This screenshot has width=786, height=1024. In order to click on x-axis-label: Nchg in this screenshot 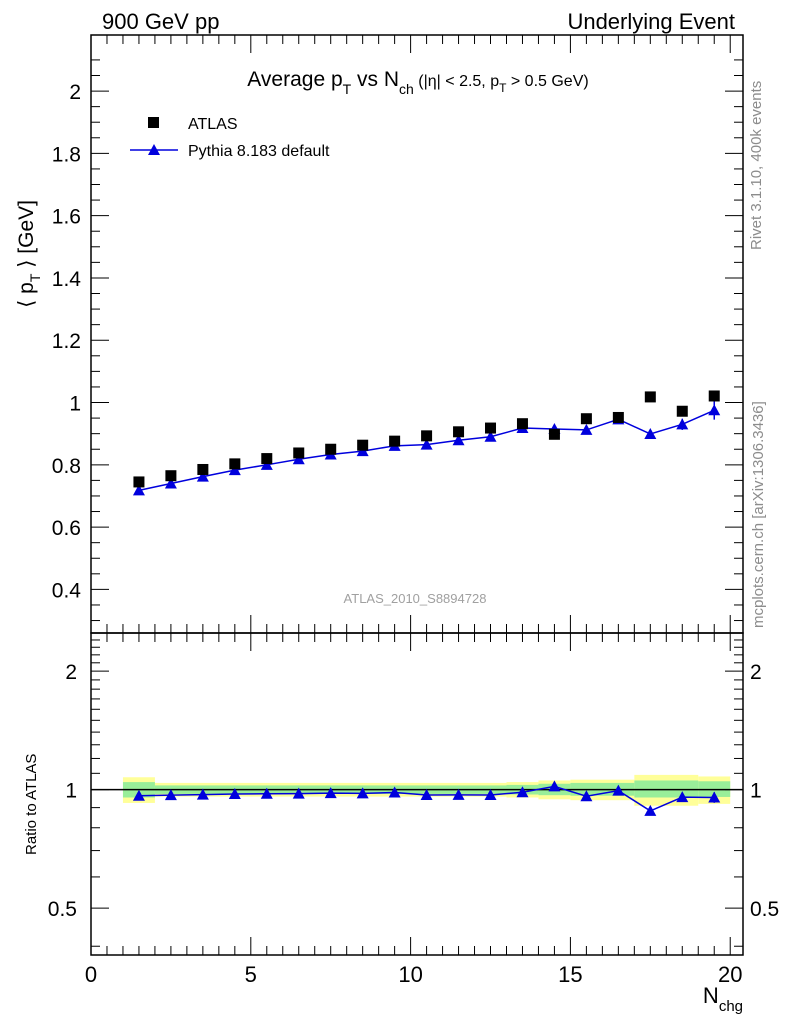, I will do `click(723, 999)`.